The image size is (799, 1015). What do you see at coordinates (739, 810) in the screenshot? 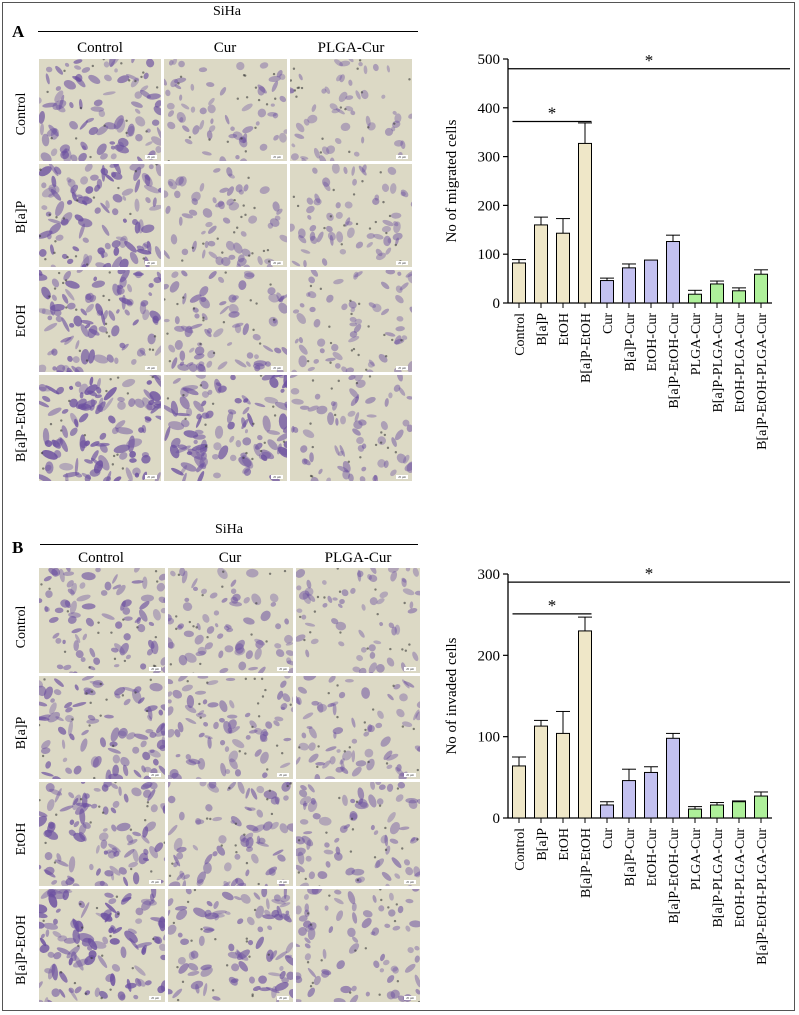
I see `bar-etoh-plga-cur` at bounding box center [739, 810].